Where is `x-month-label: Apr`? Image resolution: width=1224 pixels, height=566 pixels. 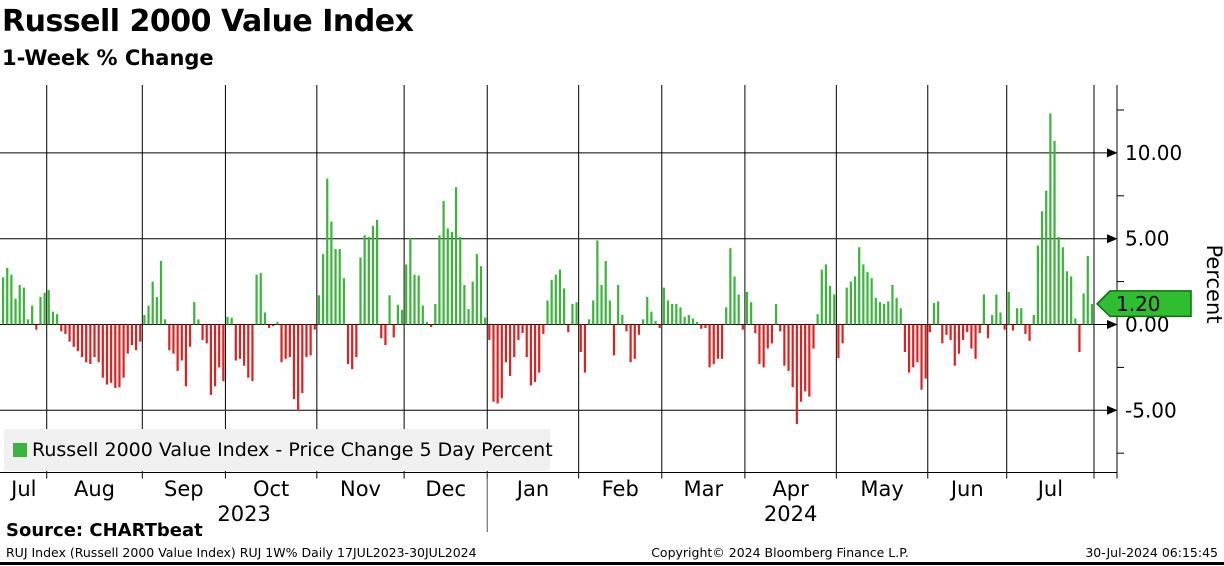 x-month-label: Apr is located at coordinates (790, 489).